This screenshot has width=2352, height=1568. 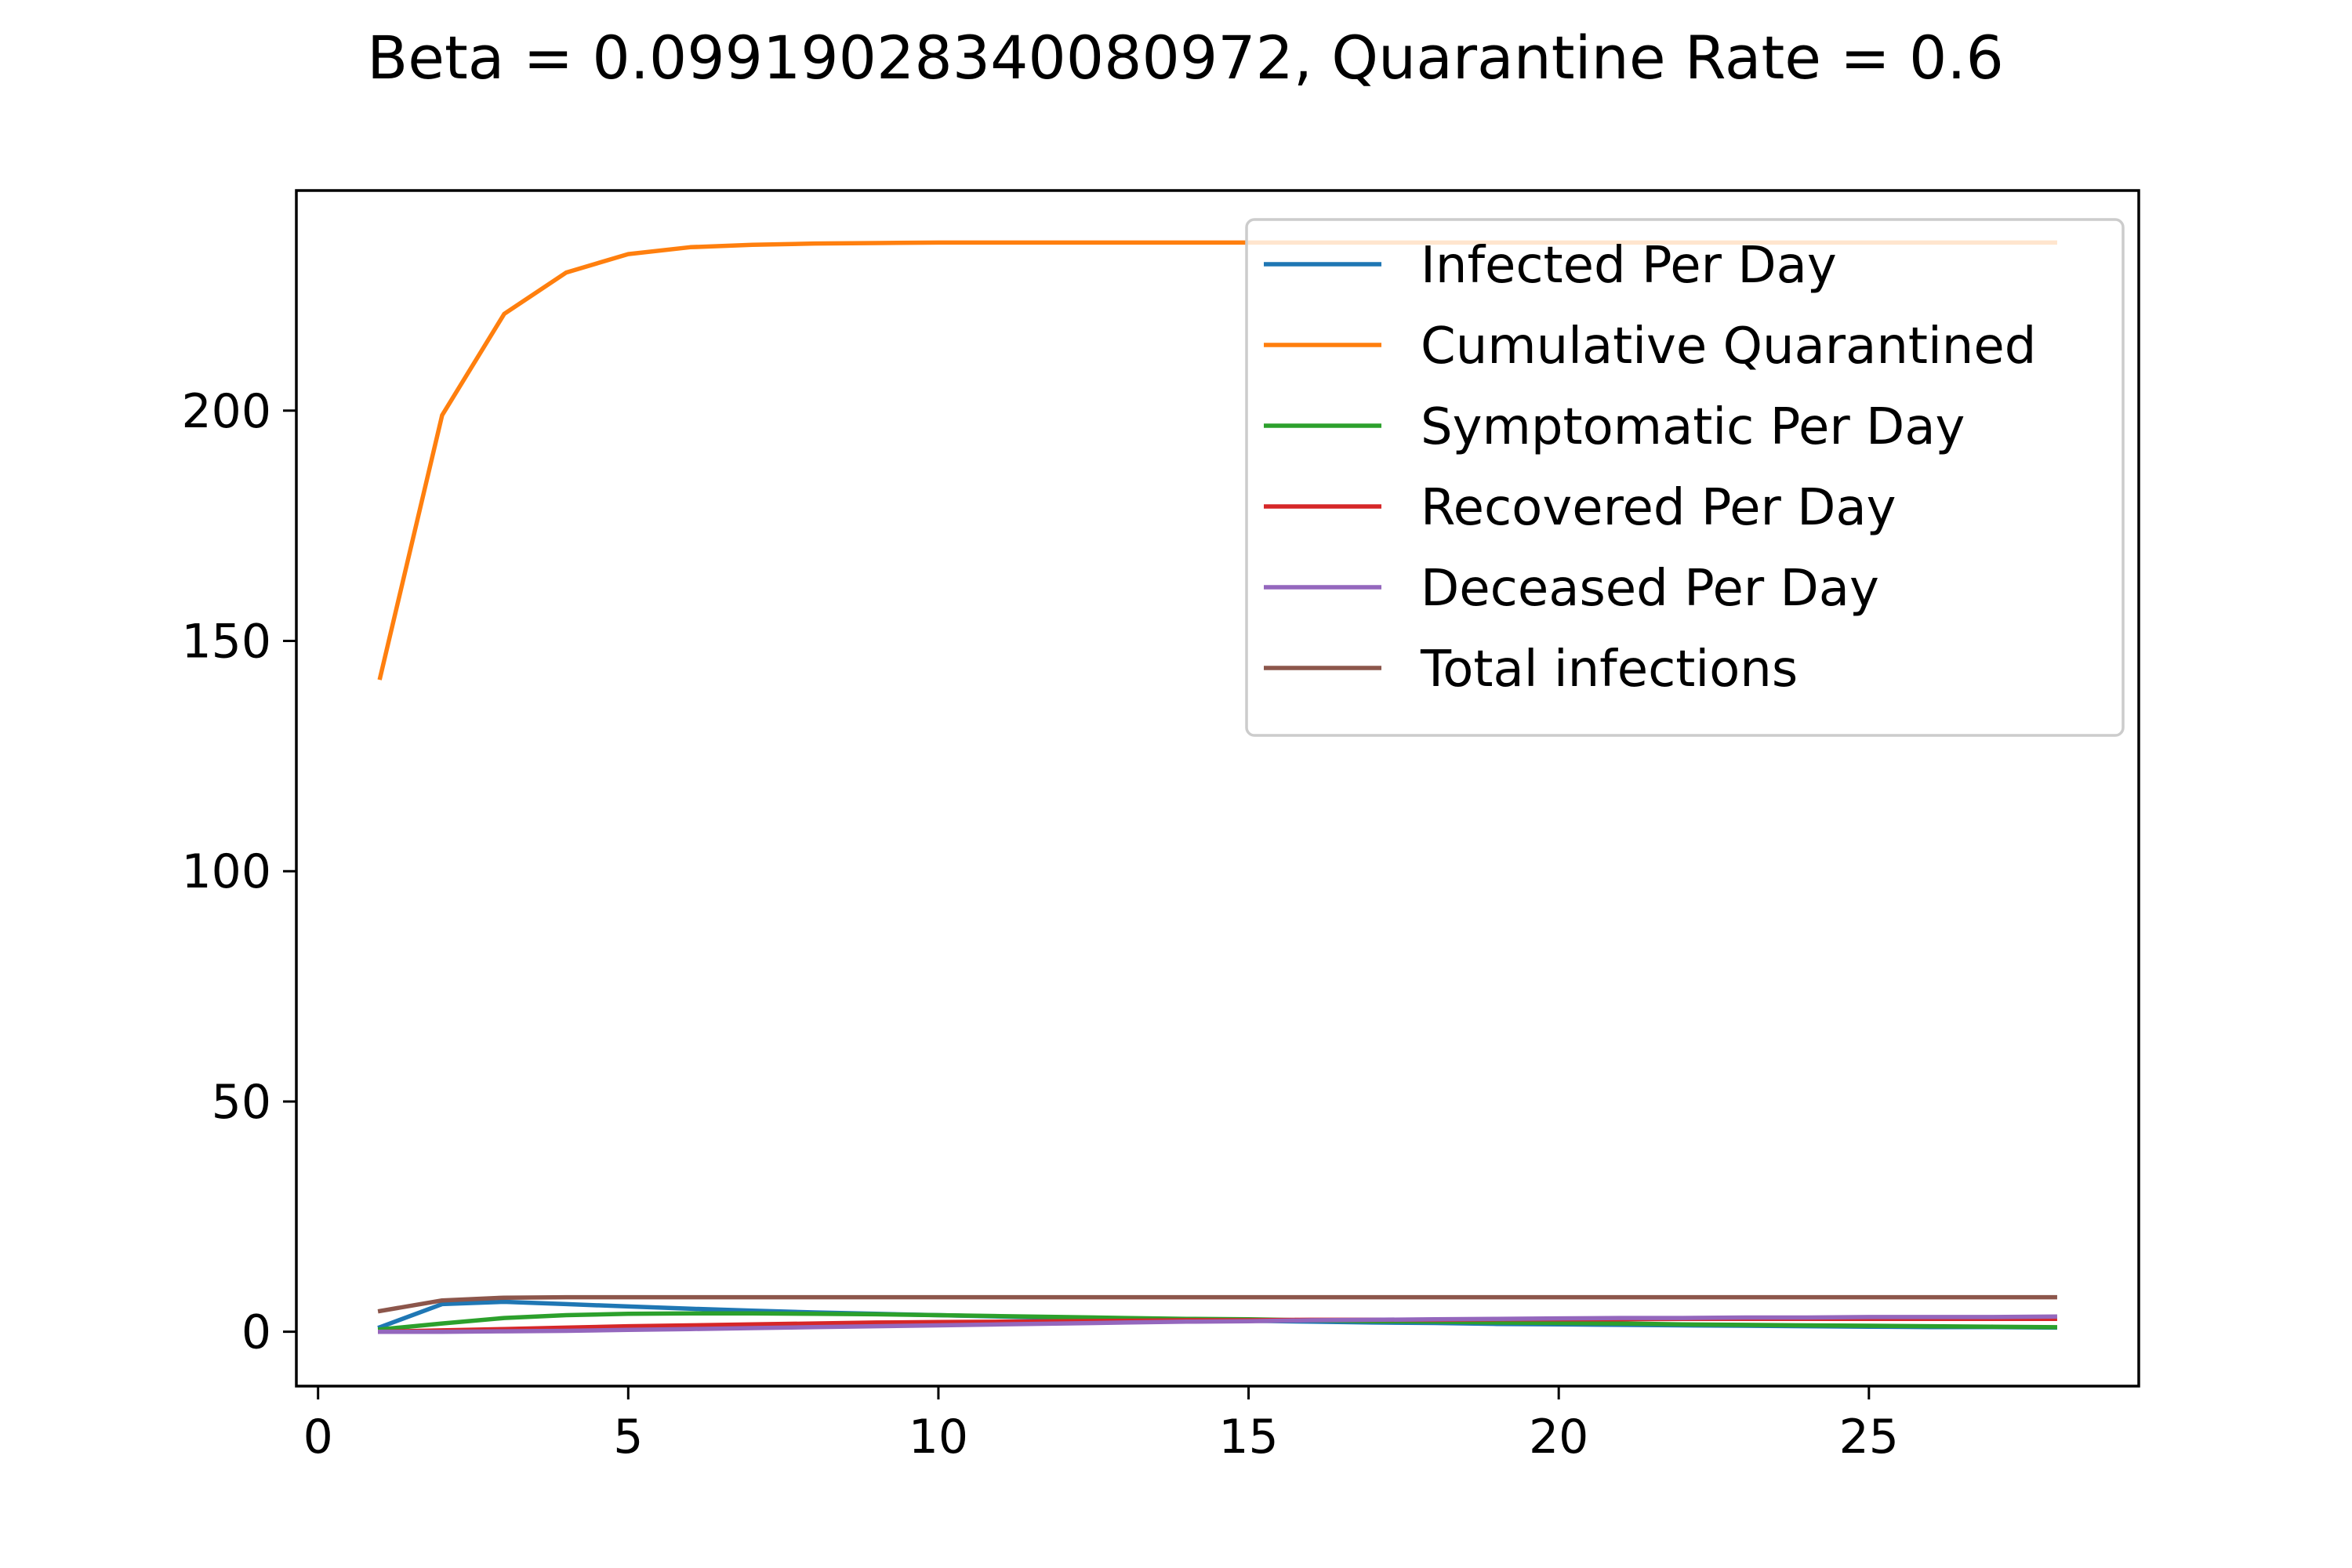 I want to click on x-axis: 0 5 10 15 20 25, so click(x=1101, y=1425).